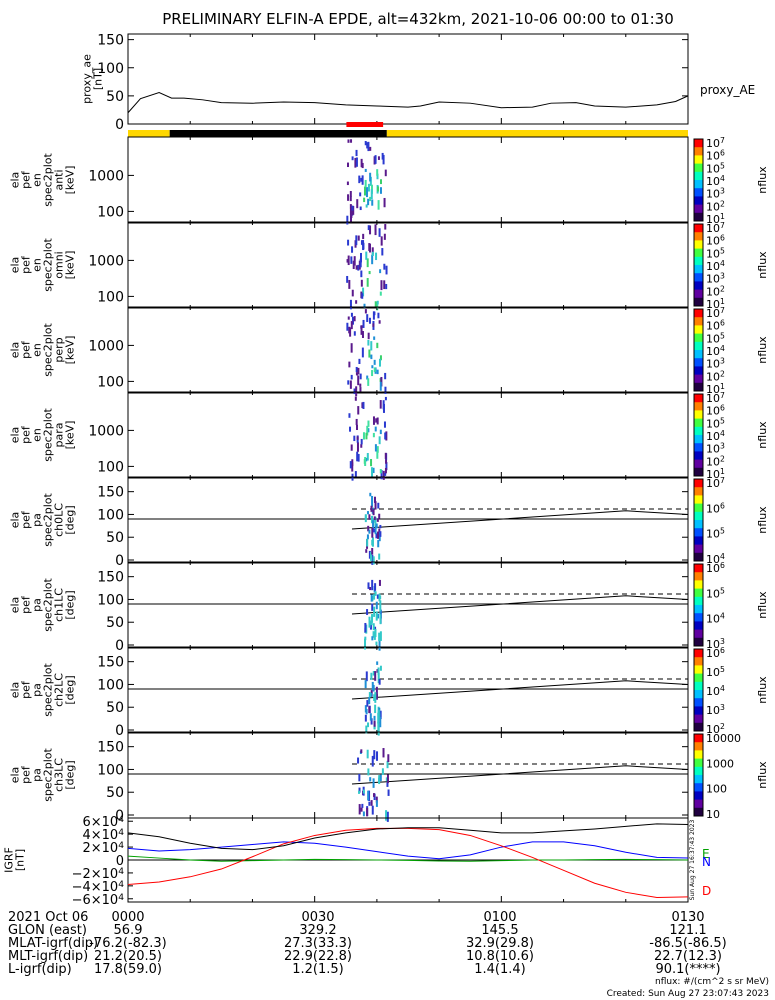  Describe the element at coordinates (706, 891) in the screenshot. I see `igrf-component-label: D` at that location.